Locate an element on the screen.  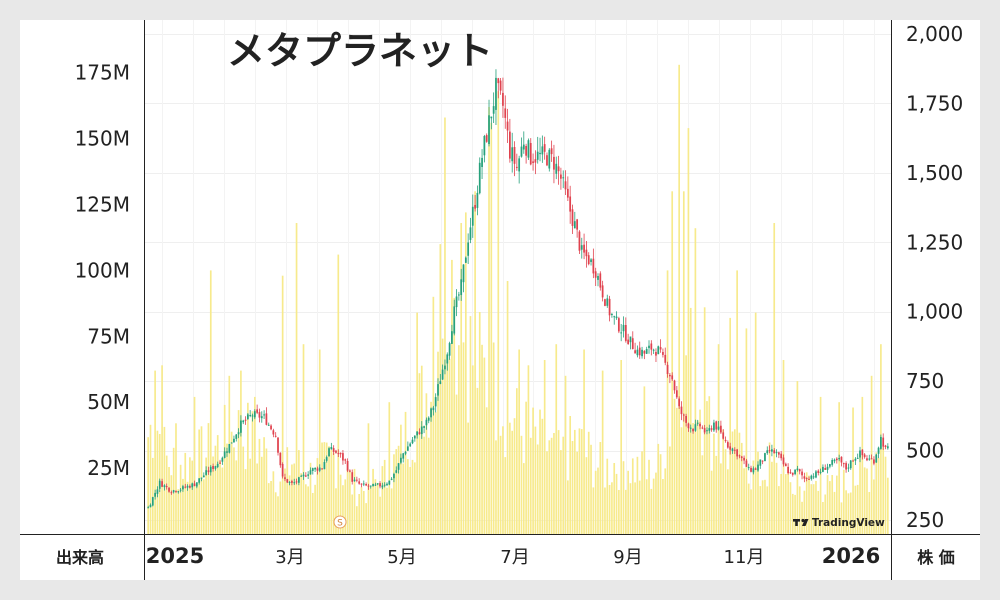
time-tick-label: 7月 is located at coordinates (514, 557).